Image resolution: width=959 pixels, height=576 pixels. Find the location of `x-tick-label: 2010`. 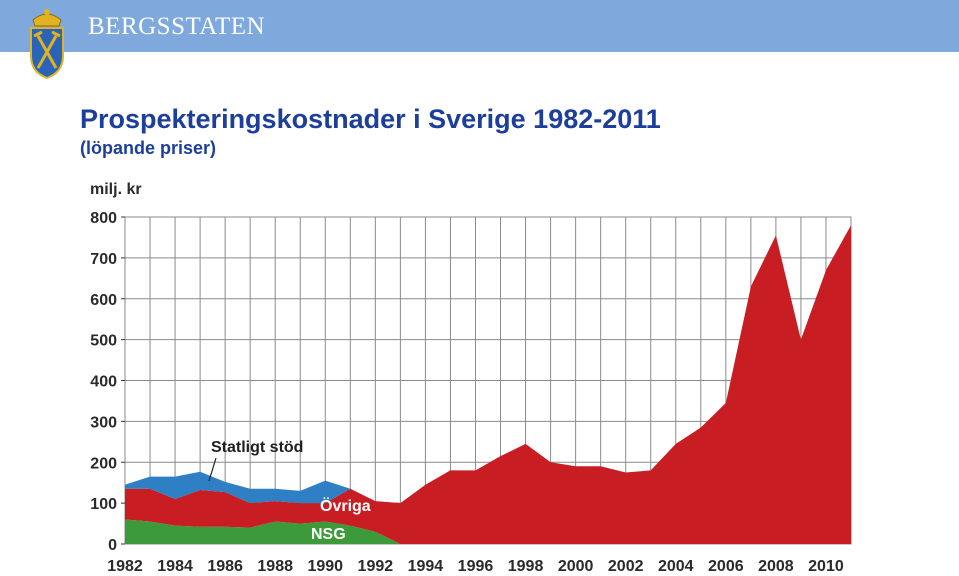

x-tick-label: 2010 is located at coordinates (826, 566).